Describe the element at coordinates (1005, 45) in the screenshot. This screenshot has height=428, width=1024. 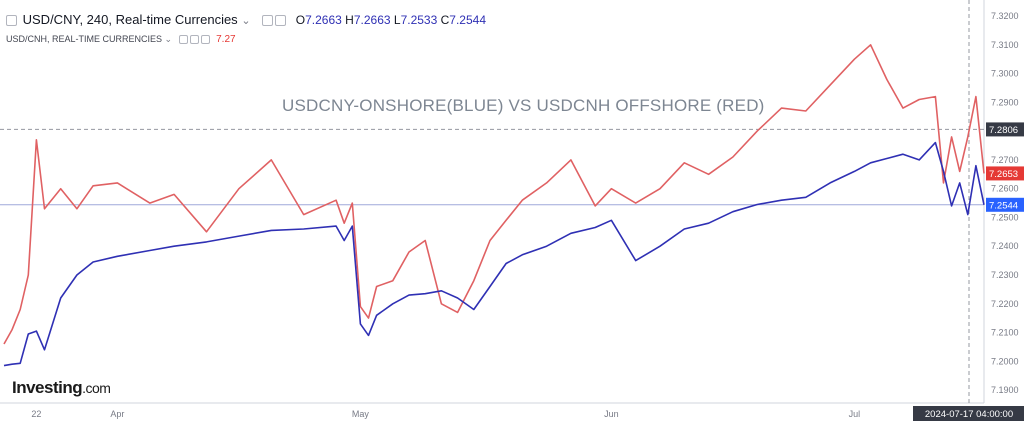
I see `y-tick-label: 7.3100` at that location.